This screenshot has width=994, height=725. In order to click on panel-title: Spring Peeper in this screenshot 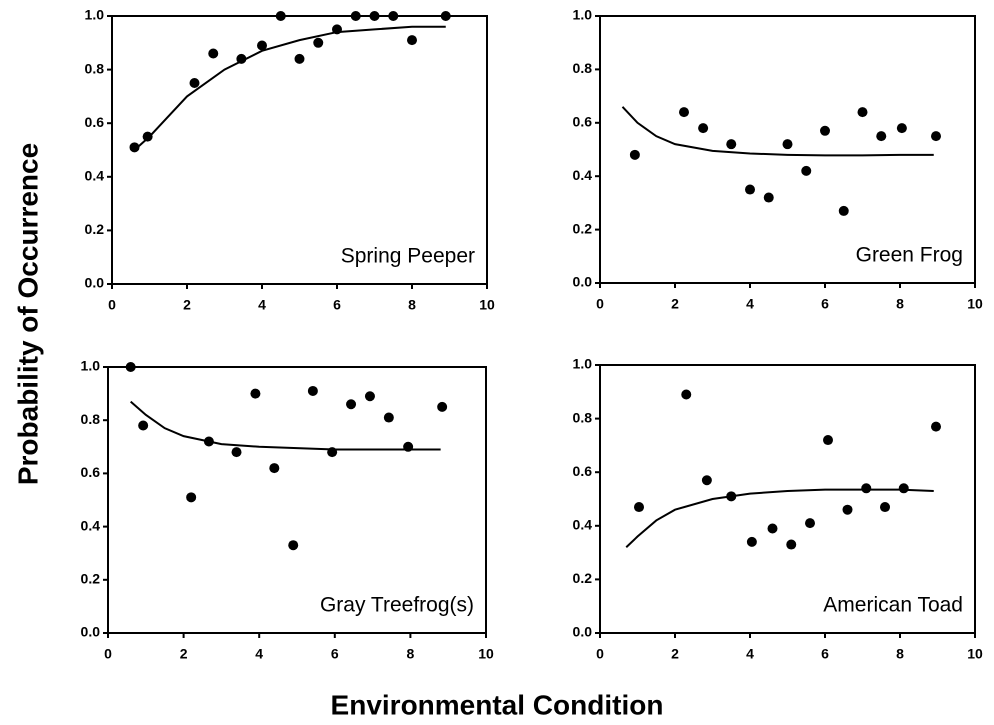, I will do `click(408, 256)`.